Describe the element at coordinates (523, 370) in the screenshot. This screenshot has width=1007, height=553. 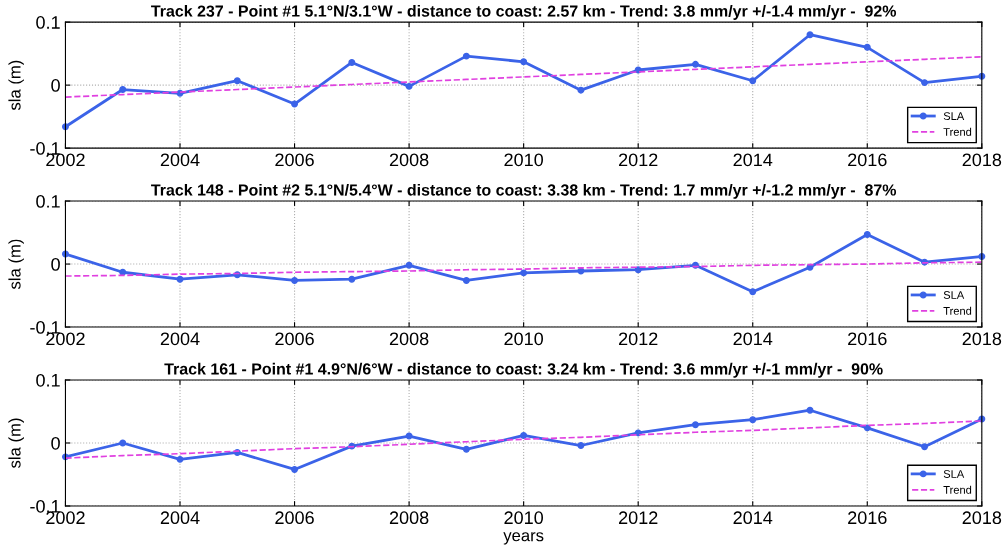
I see `chart-title: Track 161 - Point #1 4.9°N/6°W - distance to coast: 3.24 km - Trend: 3.6 mm/yr +/-1 mm/yr - 90%` at that location.